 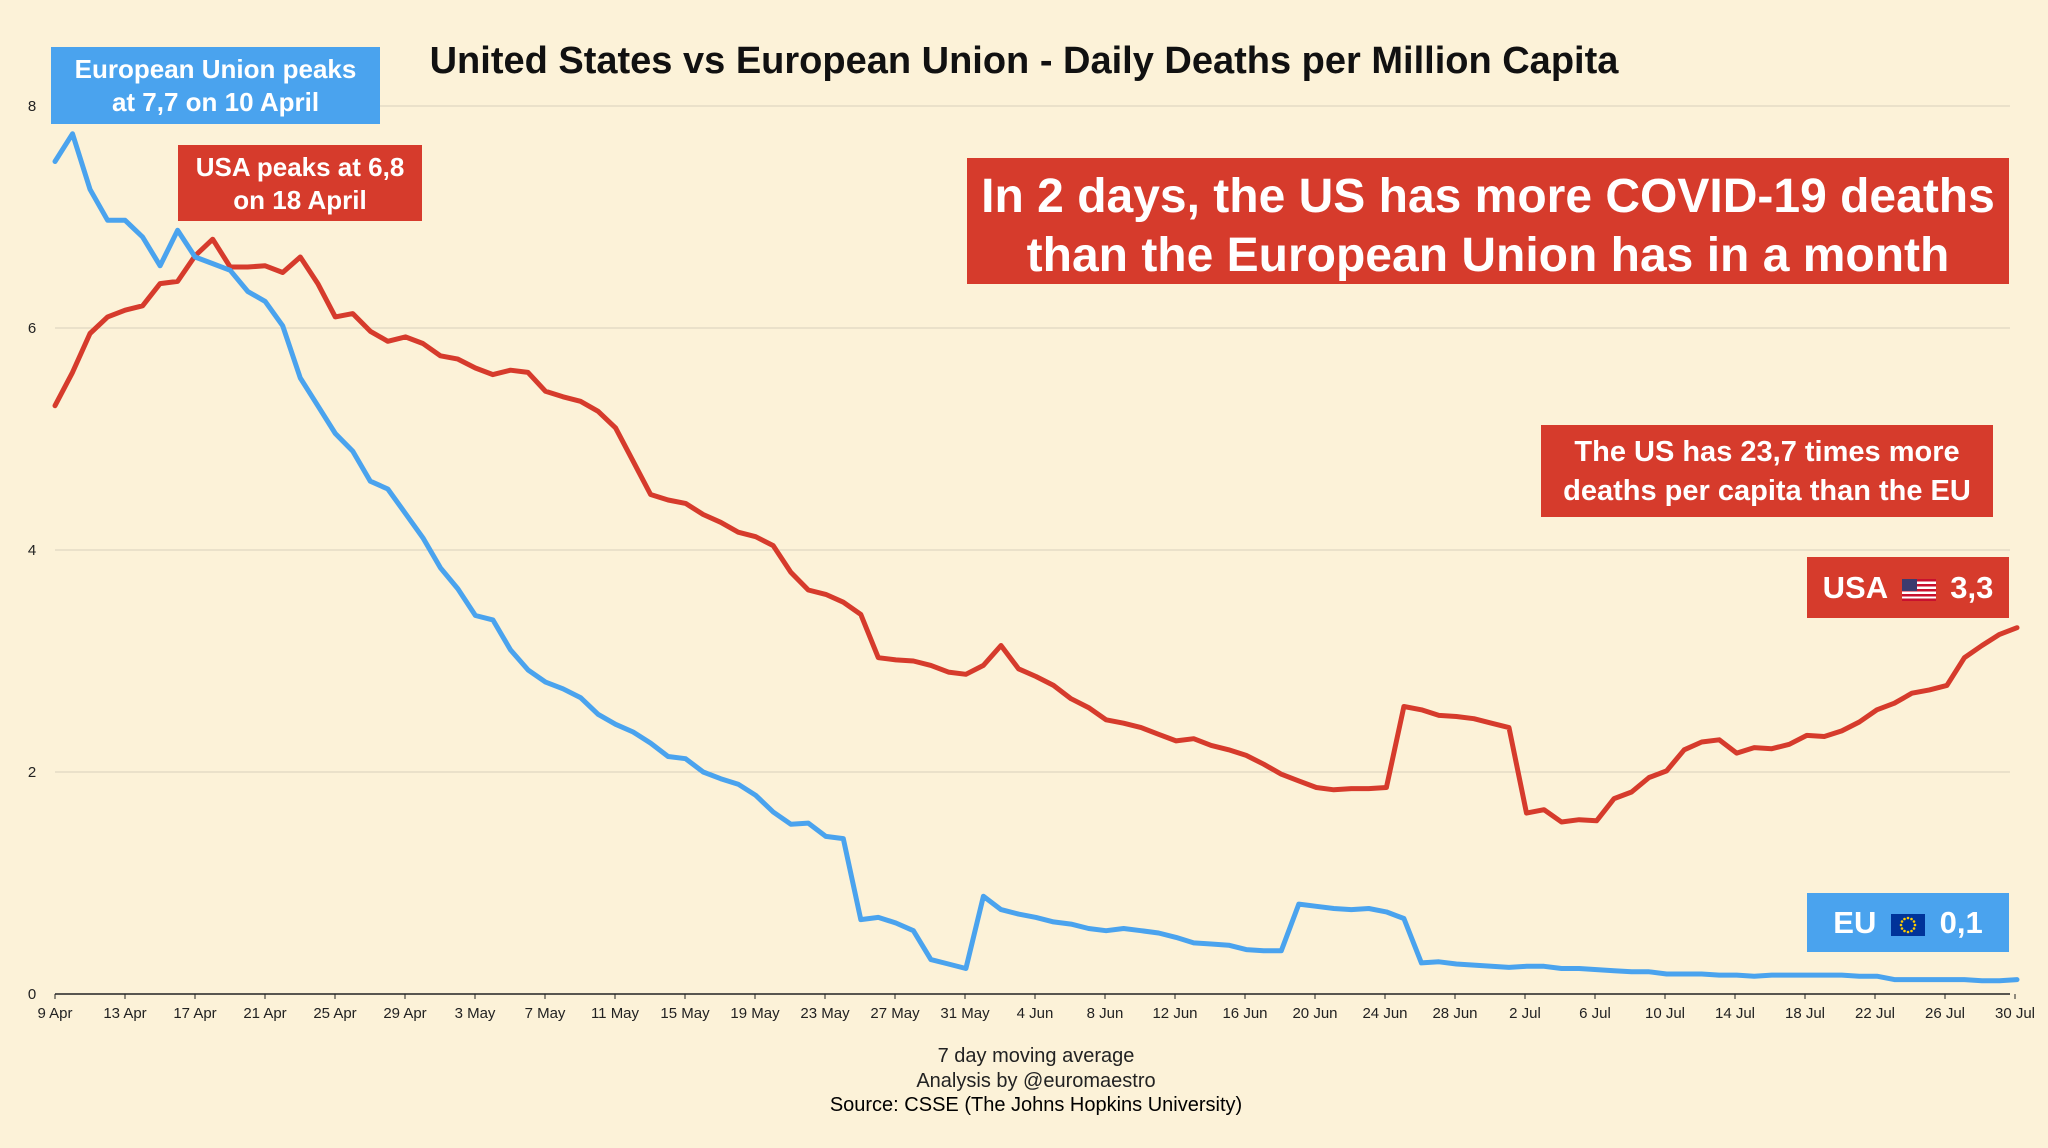 I want to click on headline-line2: than the European Union has in a month, so click(x=1488, y=255).